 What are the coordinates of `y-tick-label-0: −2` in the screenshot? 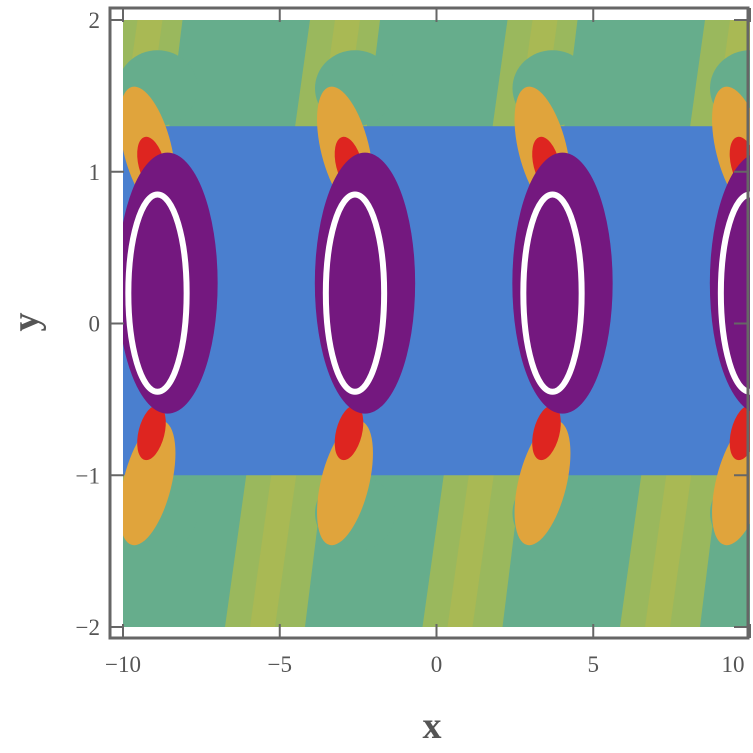 It's located at (88, 627).